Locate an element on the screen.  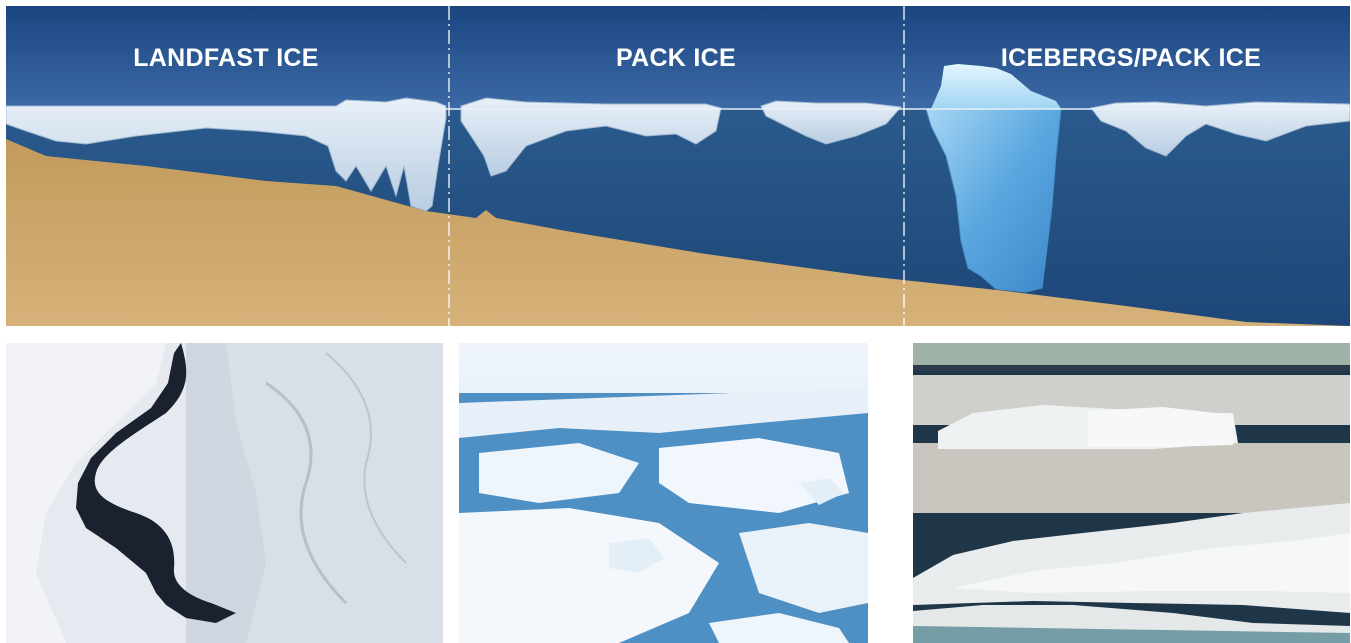
iceberg-underwater is located at coordinates (993, 200).